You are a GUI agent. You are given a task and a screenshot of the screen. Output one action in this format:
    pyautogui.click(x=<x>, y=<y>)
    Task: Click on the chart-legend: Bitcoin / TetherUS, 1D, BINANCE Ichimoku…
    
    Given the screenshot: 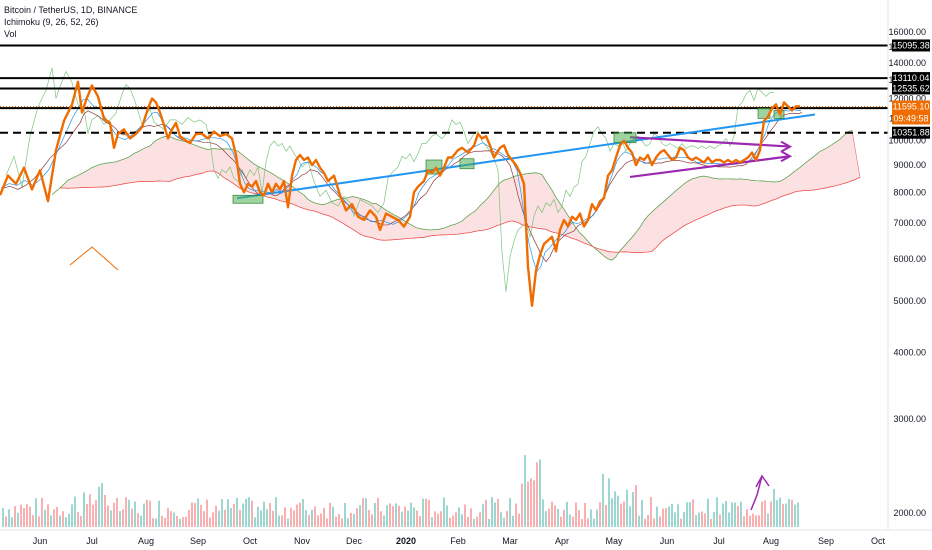 What is the action you would take?
    pyautogui.click(x=70, y=22)
    